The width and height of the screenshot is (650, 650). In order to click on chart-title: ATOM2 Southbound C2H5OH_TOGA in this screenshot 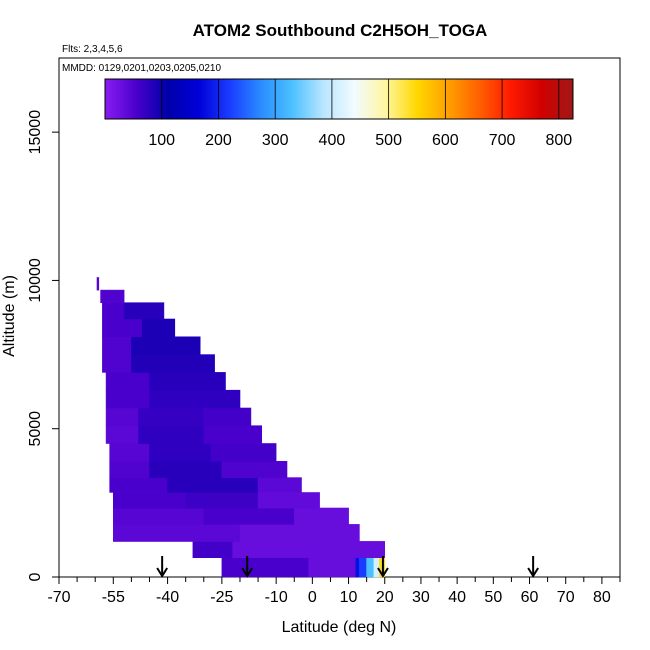, I will do `click(340, 30)`.